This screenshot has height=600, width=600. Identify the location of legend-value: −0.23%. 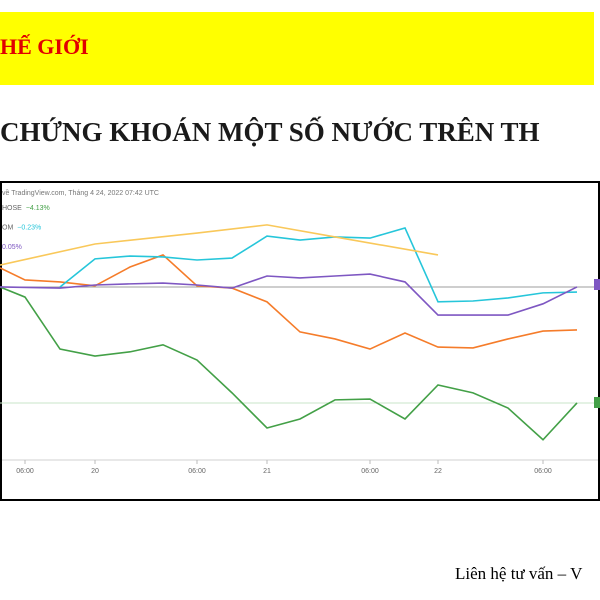
(29, 227).